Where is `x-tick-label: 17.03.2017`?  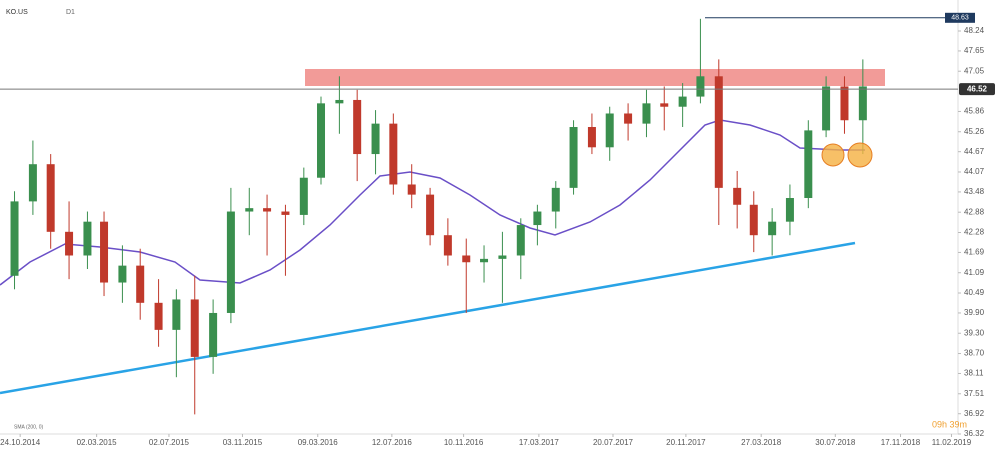 x-tick-label: 17.03.2017 is located at coordinates (539, 442).